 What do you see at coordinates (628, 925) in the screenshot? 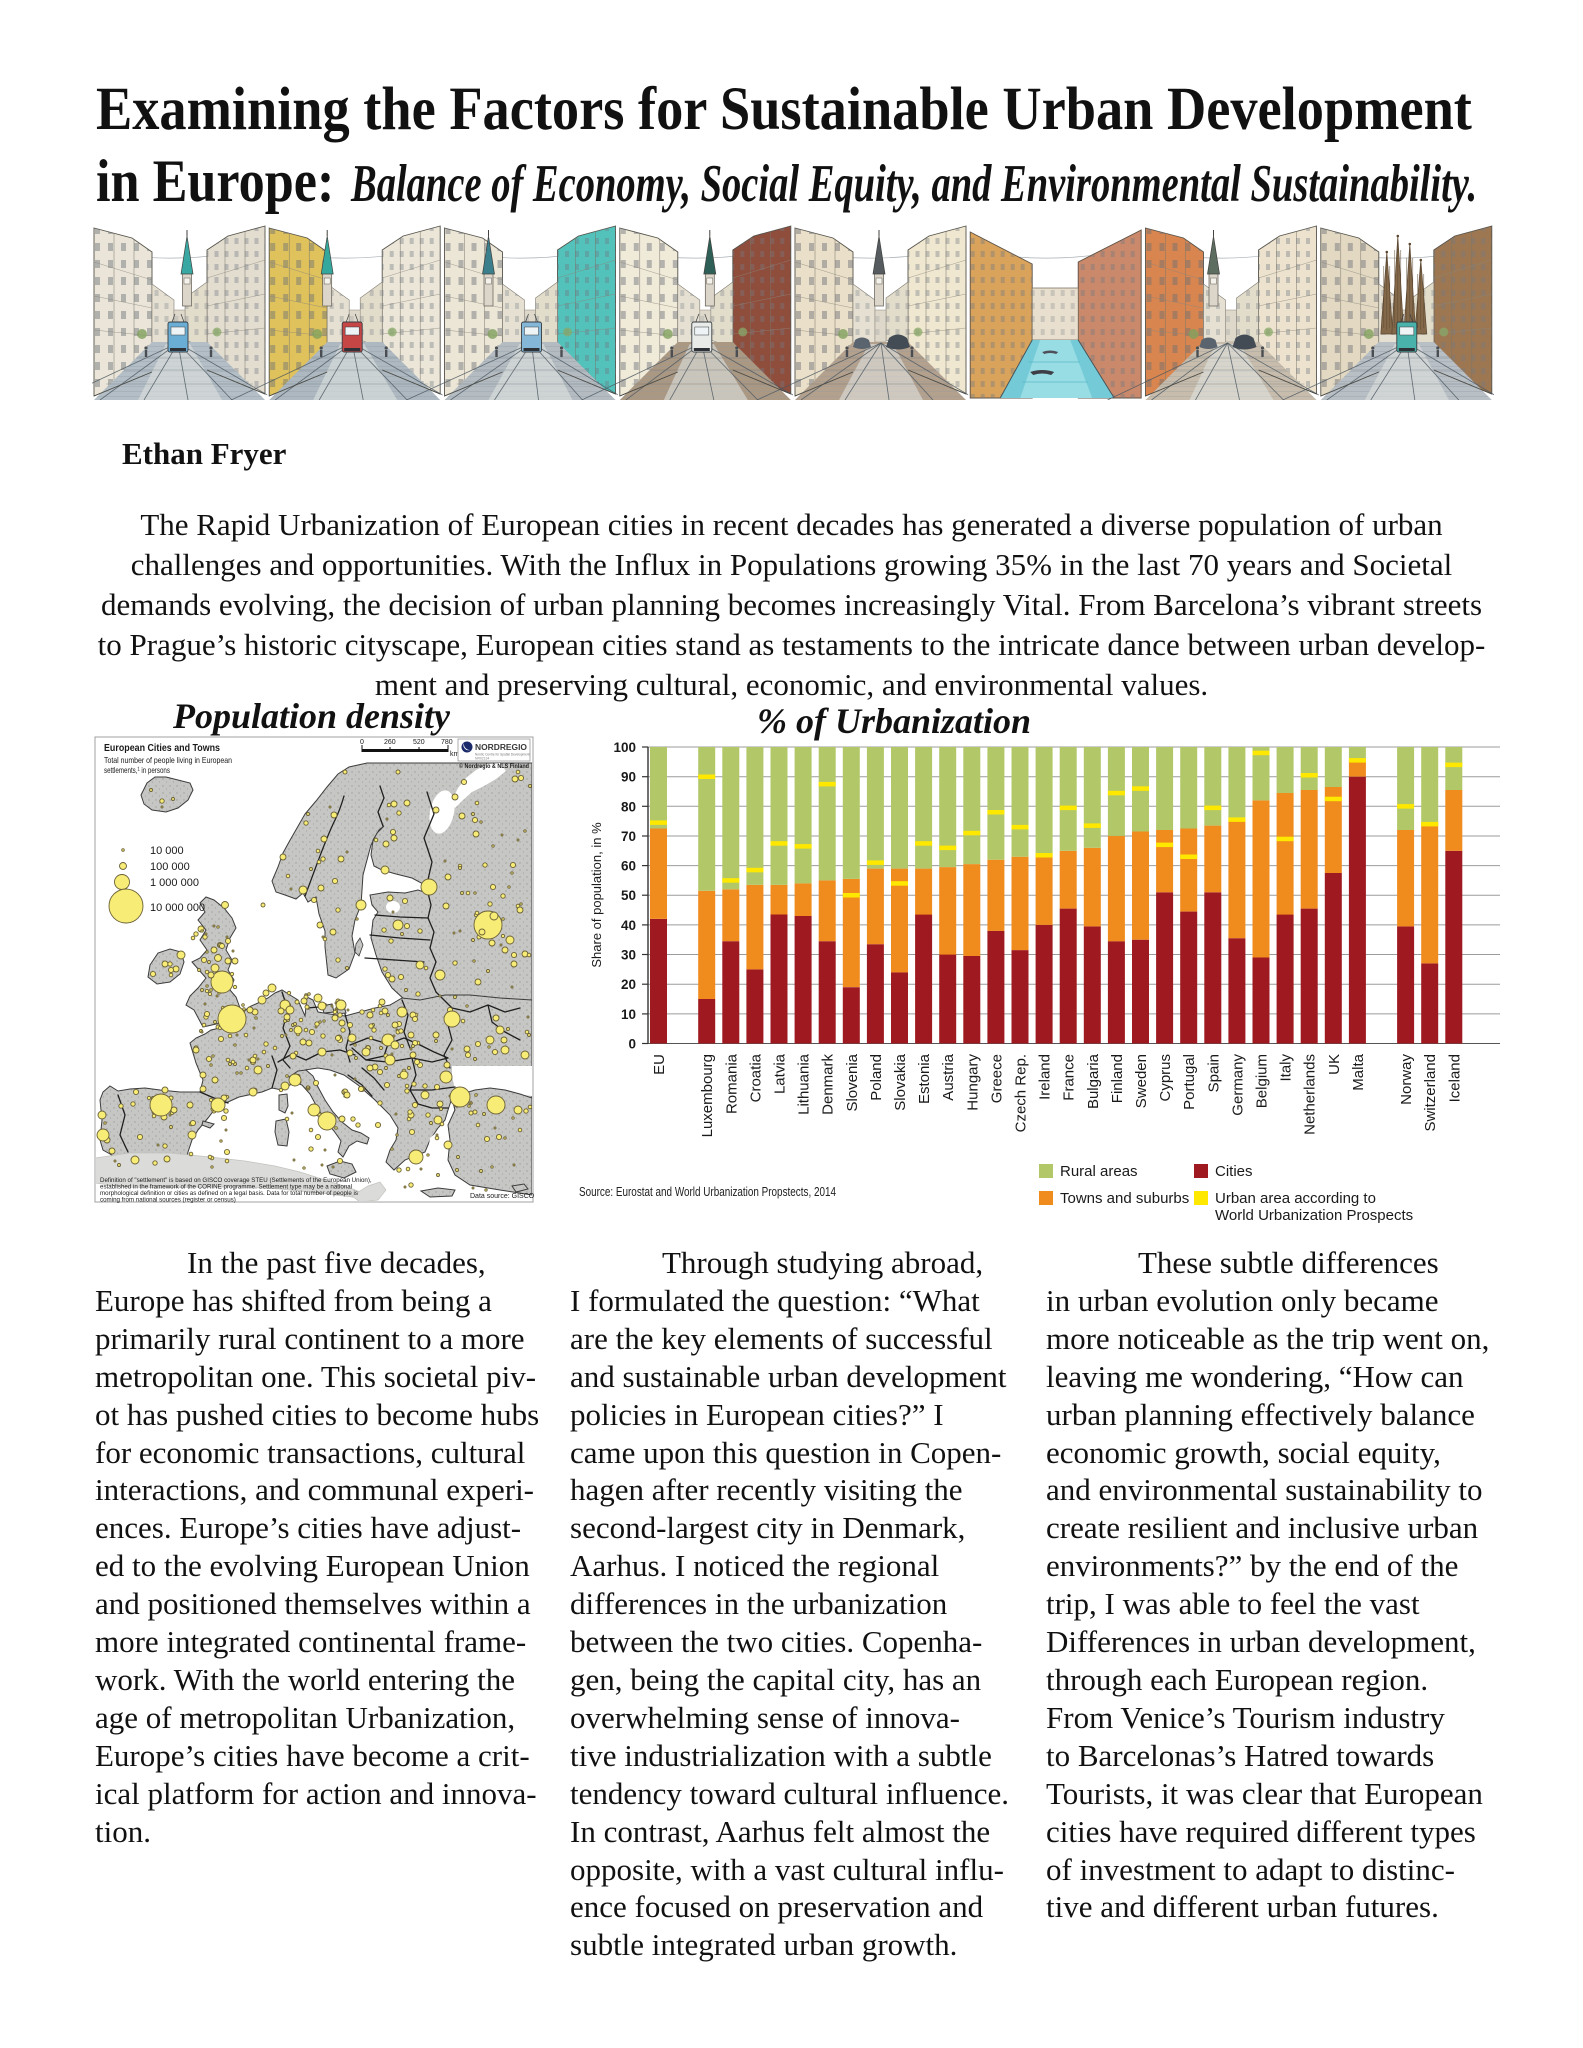
I see `svg-text: 40` at bounding box center [628, 925].